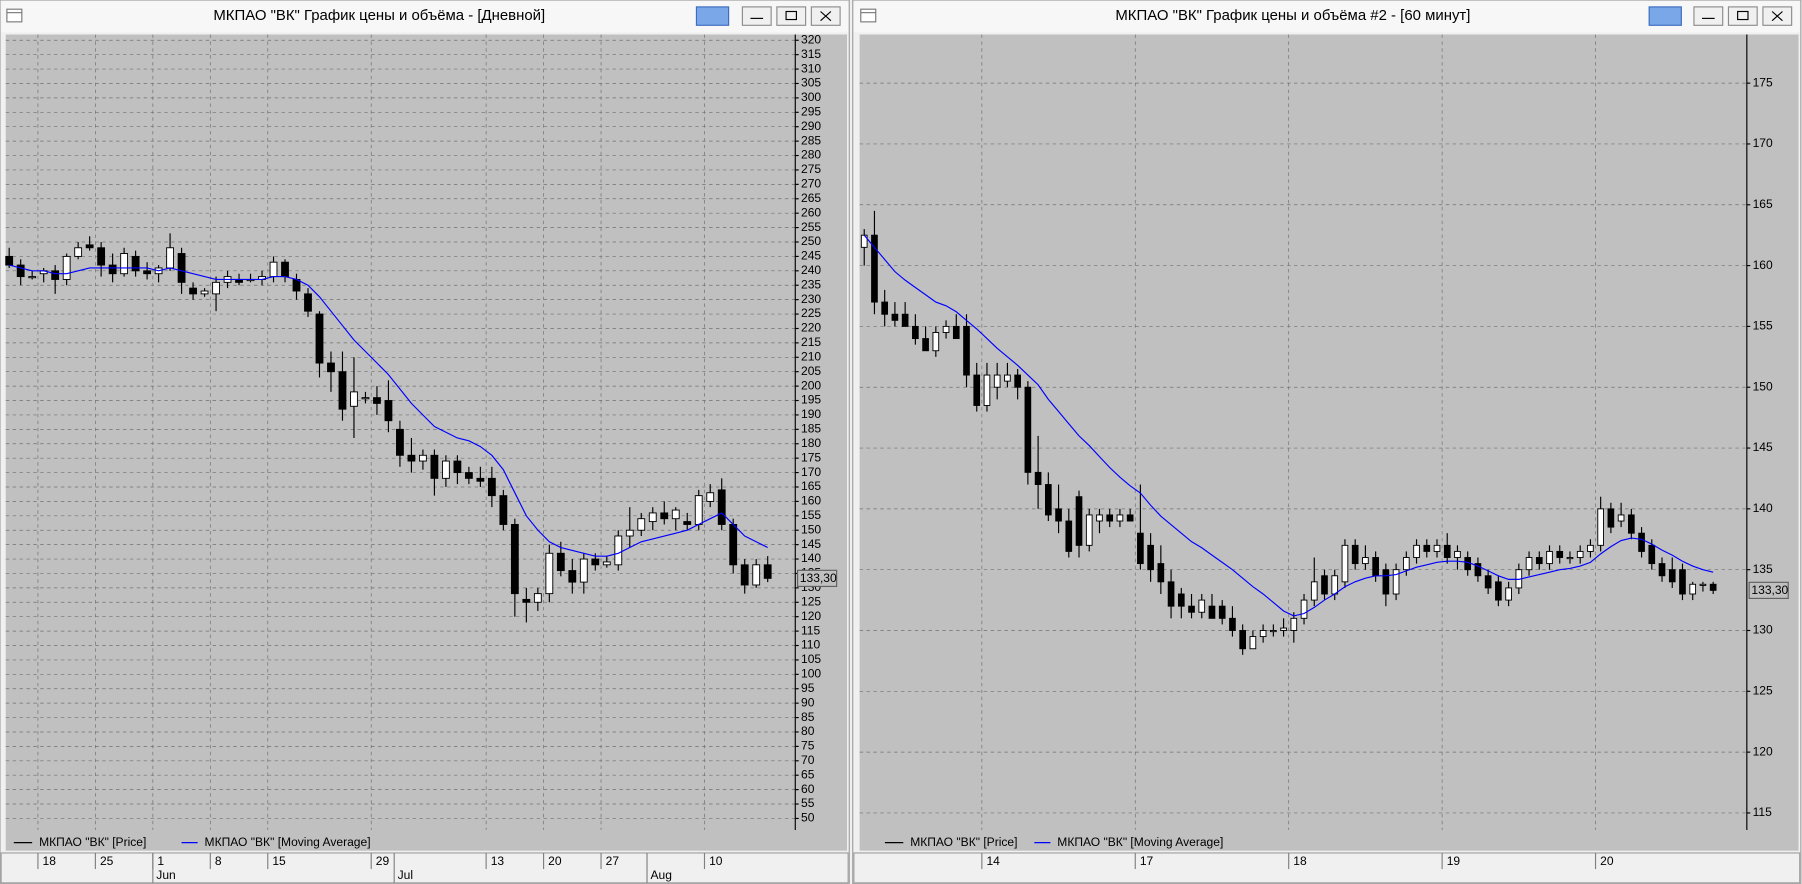 The height and width of the screenshot is (884, 1802). Describe the element at coordinates (808, 760) in the screenshot. I see `y-tick-label: 70` at that location.